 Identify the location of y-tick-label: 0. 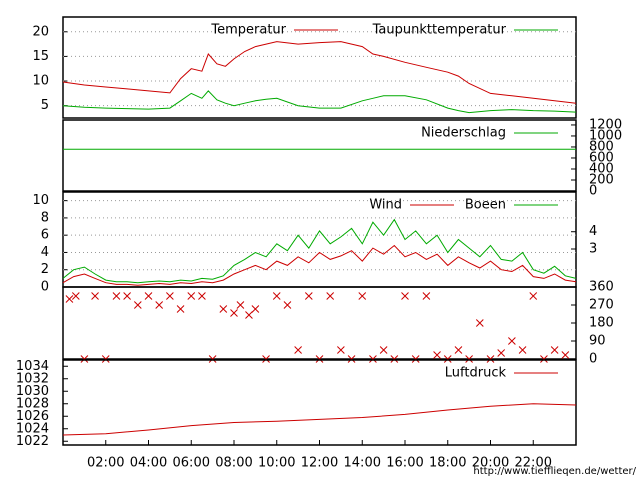
(45, 287).